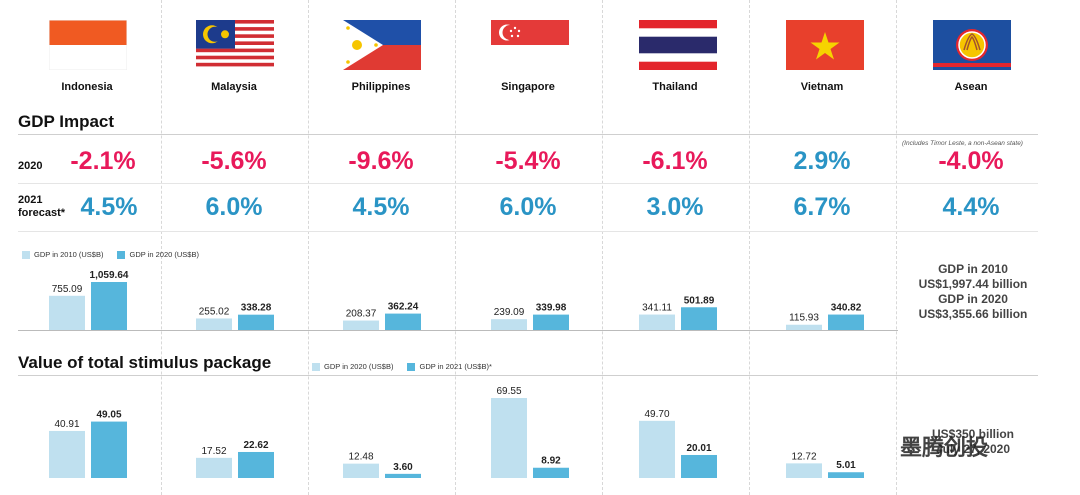  I want to click on gdp-2020-value: -9.6%, so click(381, 161).